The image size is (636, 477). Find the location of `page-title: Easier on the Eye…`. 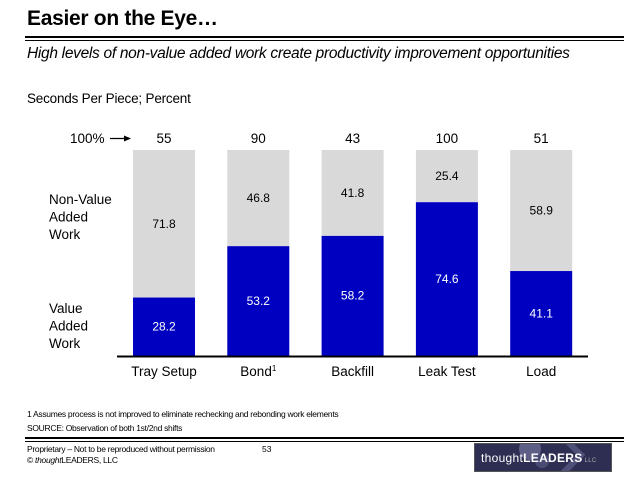

page-title: Easier on the Eye… is located at coordinates (122, 18).